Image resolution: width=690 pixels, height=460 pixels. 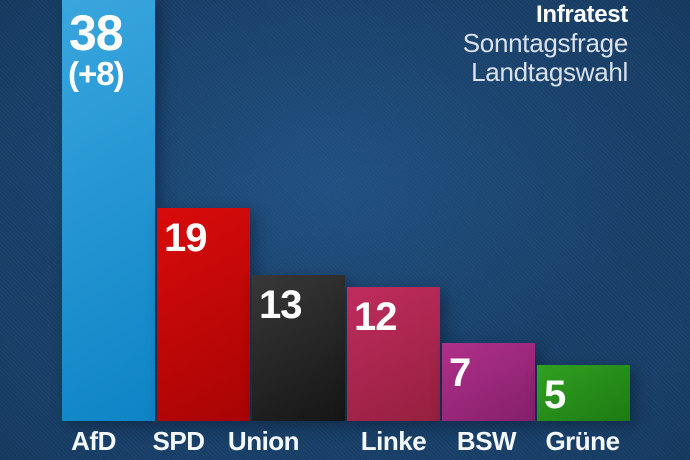 I want to click on chart-header: Infratest Sonntagsfrage Landtagswahl, so click(x=545, y=44).